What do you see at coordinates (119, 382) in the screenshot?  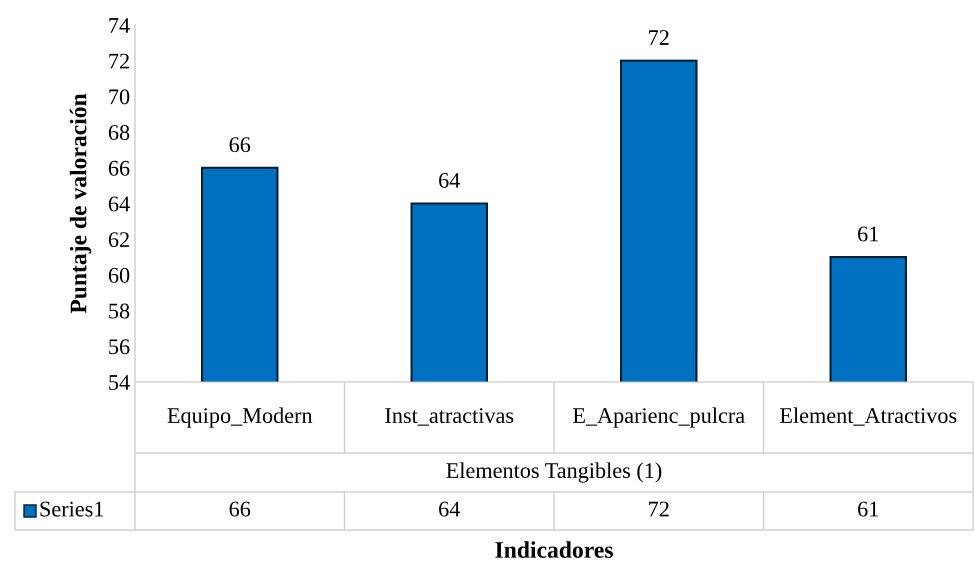 I see `y-tick-label: 54` at bounding box center [119, 382].